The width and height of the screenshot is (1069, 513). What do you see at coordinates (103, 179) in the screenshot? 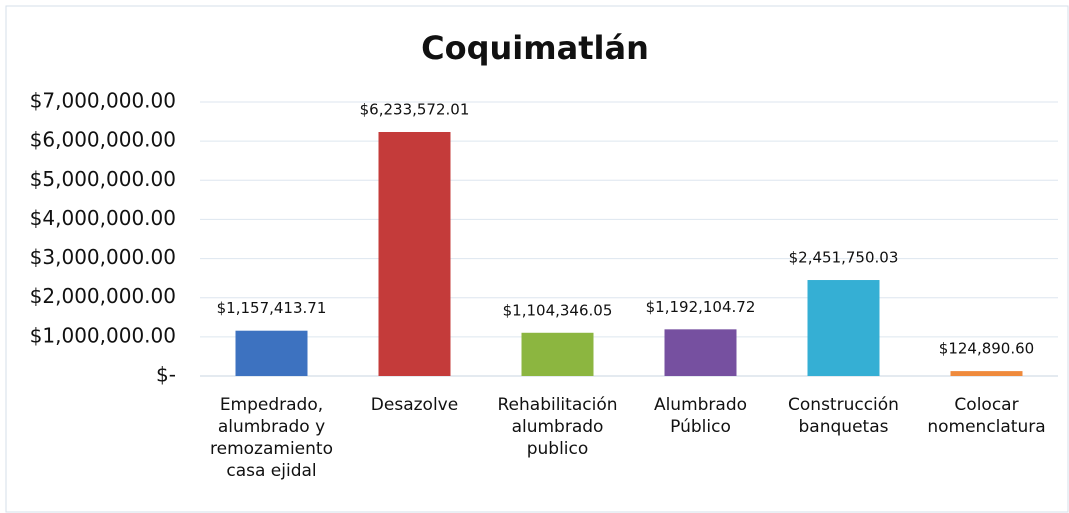
I see `y-tick-label: $5,000,000.00` at bounding box center [103, 179].